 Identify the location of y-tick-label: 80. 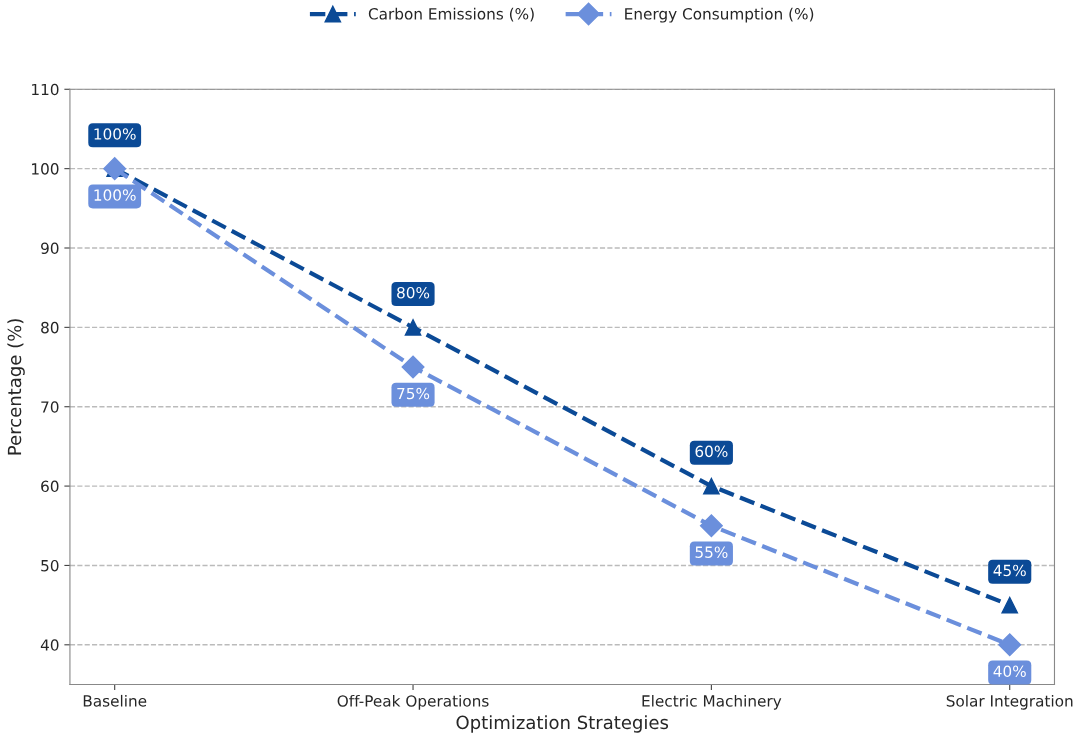
(50, 327).